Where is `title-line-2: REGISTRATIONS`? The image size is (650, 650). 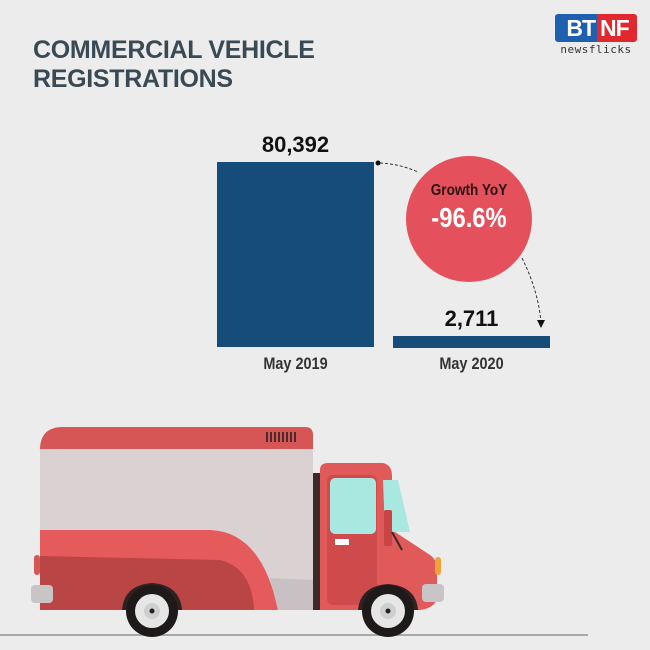 title-line-2: REGISTRATIONS is located at coordinates (133, 79).